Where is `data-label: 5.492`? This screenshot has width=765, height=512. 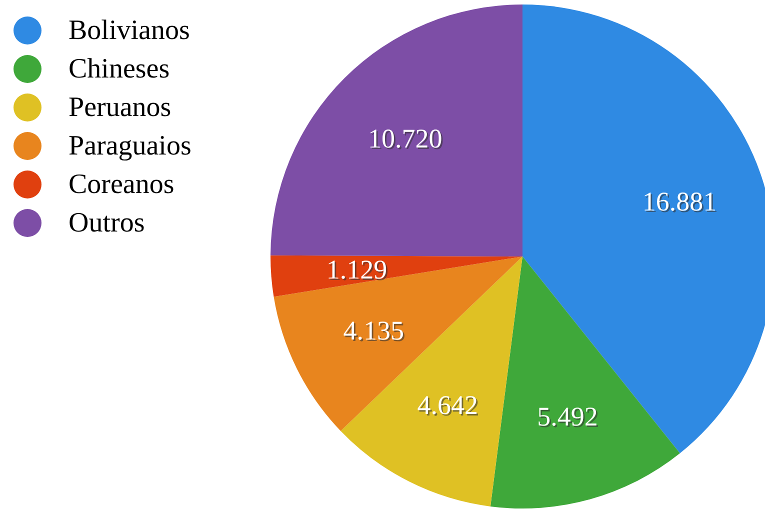 data-label: 5.492 is located at coordinates (569, 418).